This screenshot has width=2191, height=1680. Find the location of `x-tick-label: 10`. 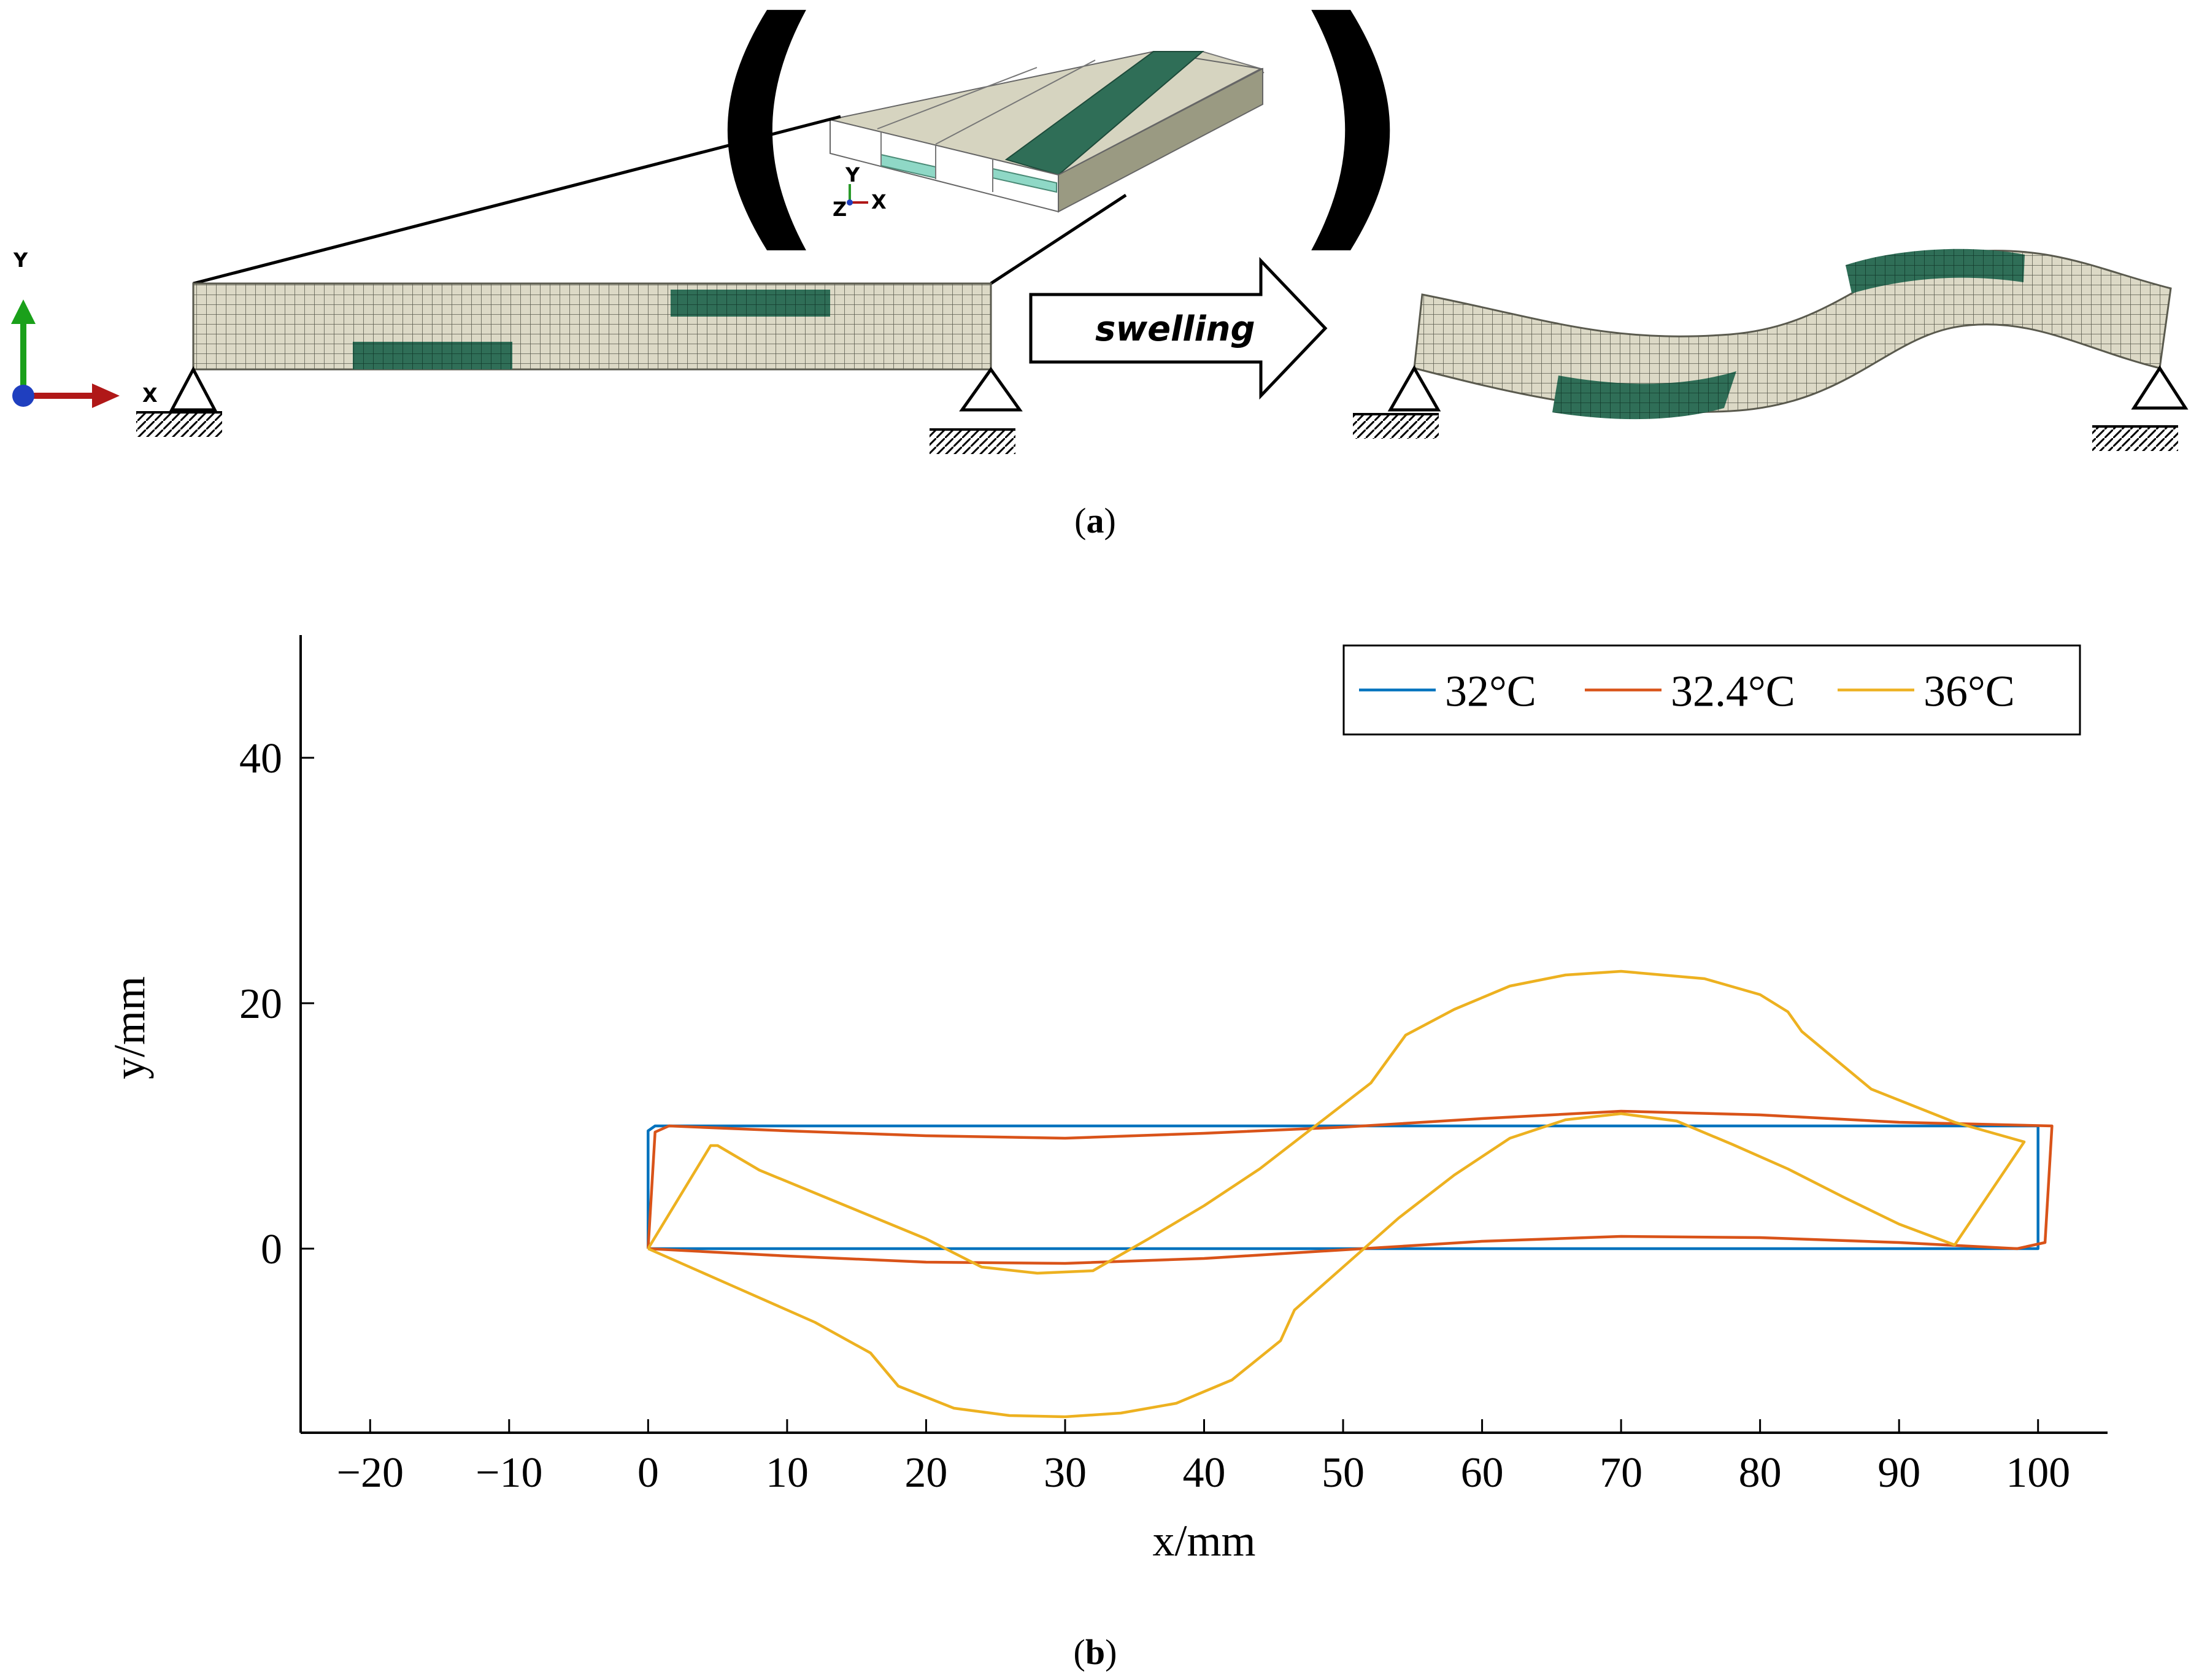

x-tick-label: 10 is located at coordinates (788, 1473).